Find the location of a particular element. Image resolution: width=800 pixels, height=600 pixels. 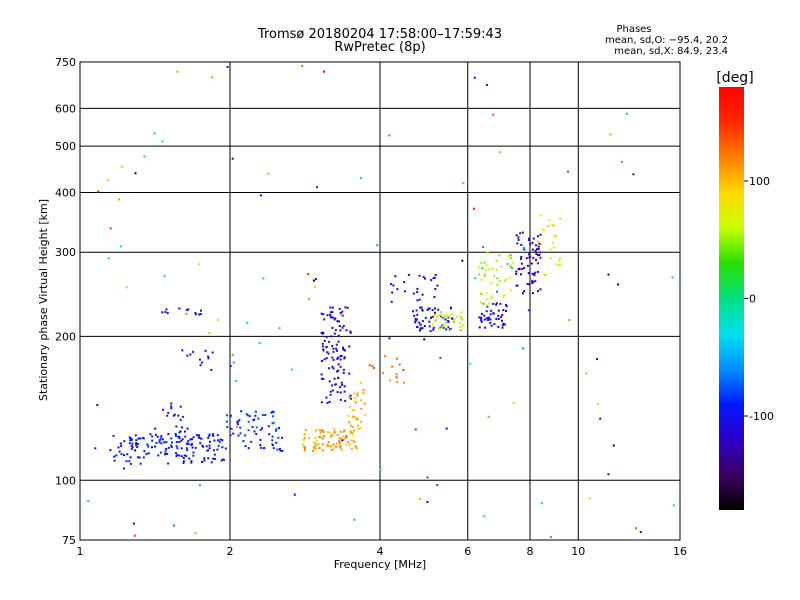

x-tick-label: 16 is located at coordinates (680, 551).